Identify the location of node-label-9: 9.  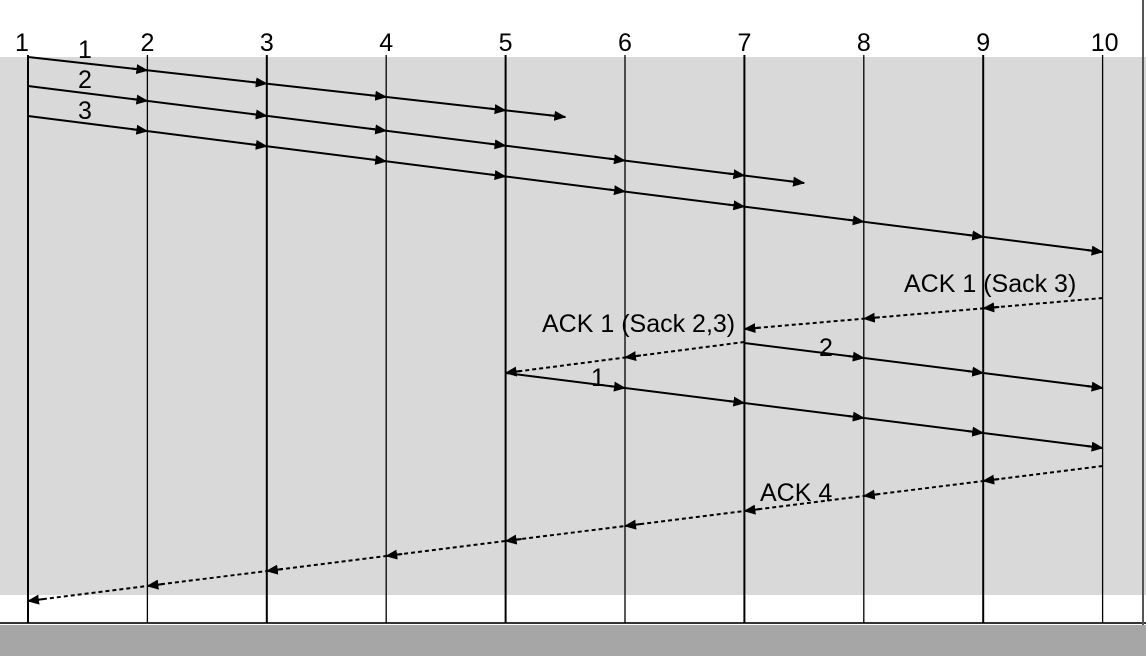
(983, 43).